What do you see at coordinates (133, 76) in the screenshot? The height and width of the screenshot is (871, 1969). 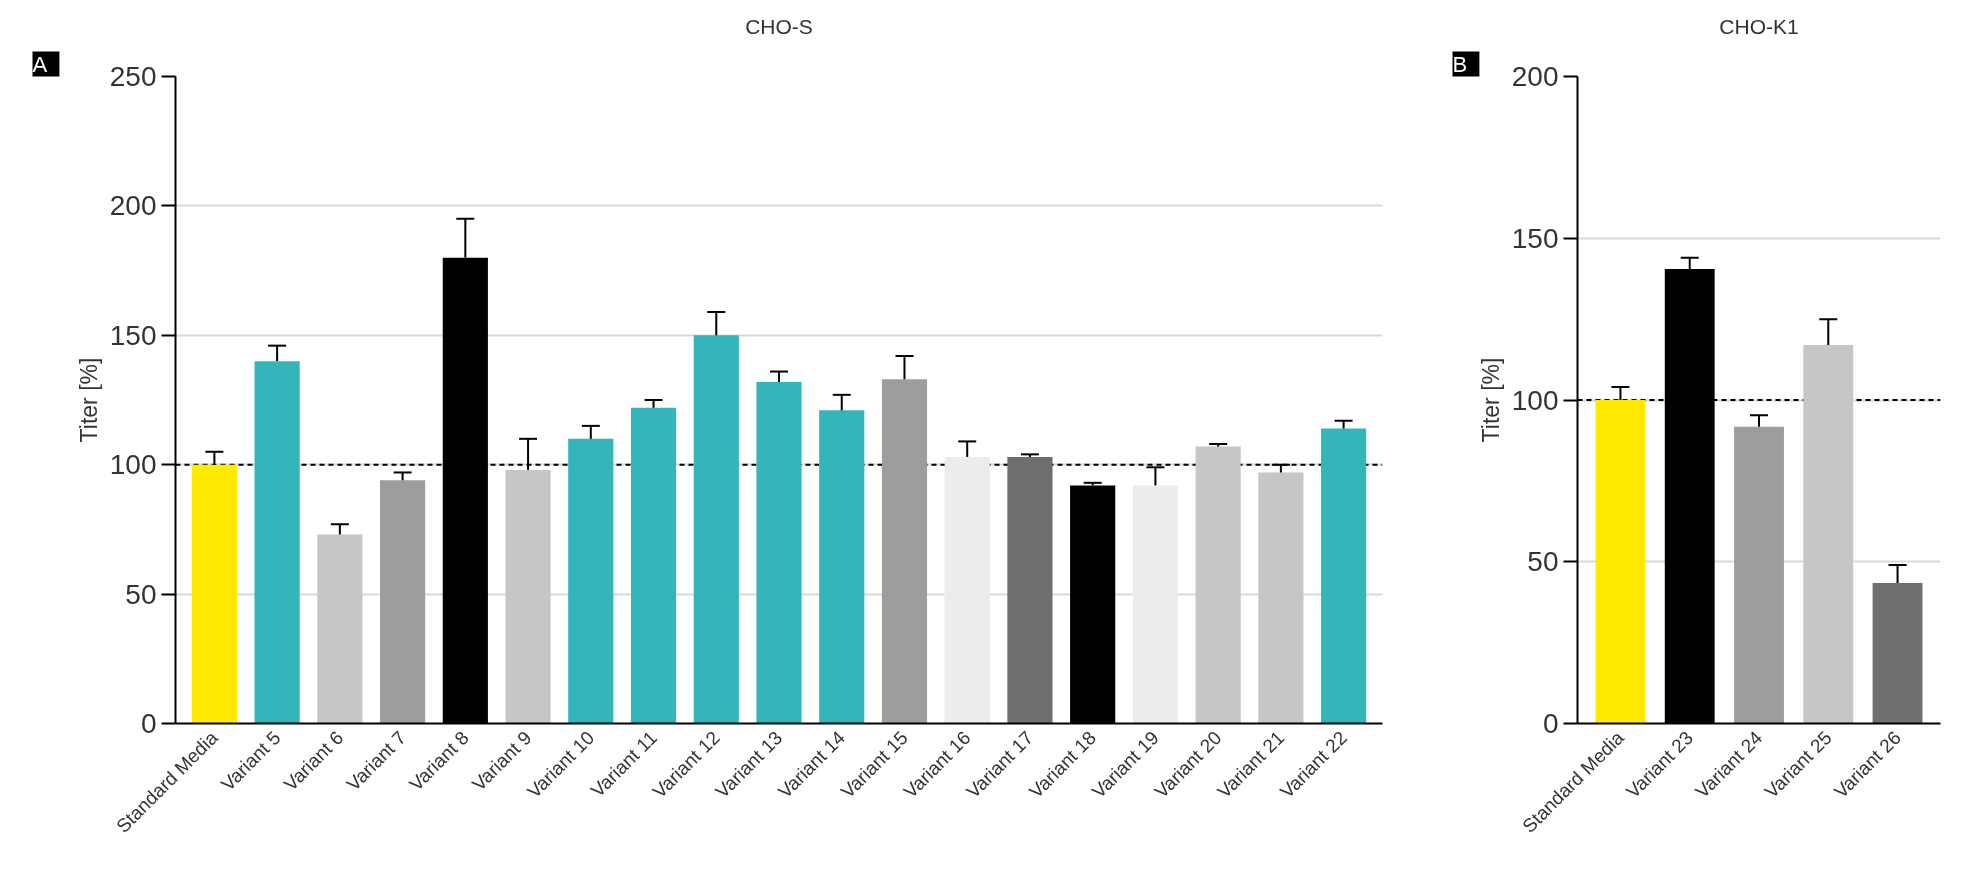 I see `y-tick-label: 250` at bounding box center [133, 76].